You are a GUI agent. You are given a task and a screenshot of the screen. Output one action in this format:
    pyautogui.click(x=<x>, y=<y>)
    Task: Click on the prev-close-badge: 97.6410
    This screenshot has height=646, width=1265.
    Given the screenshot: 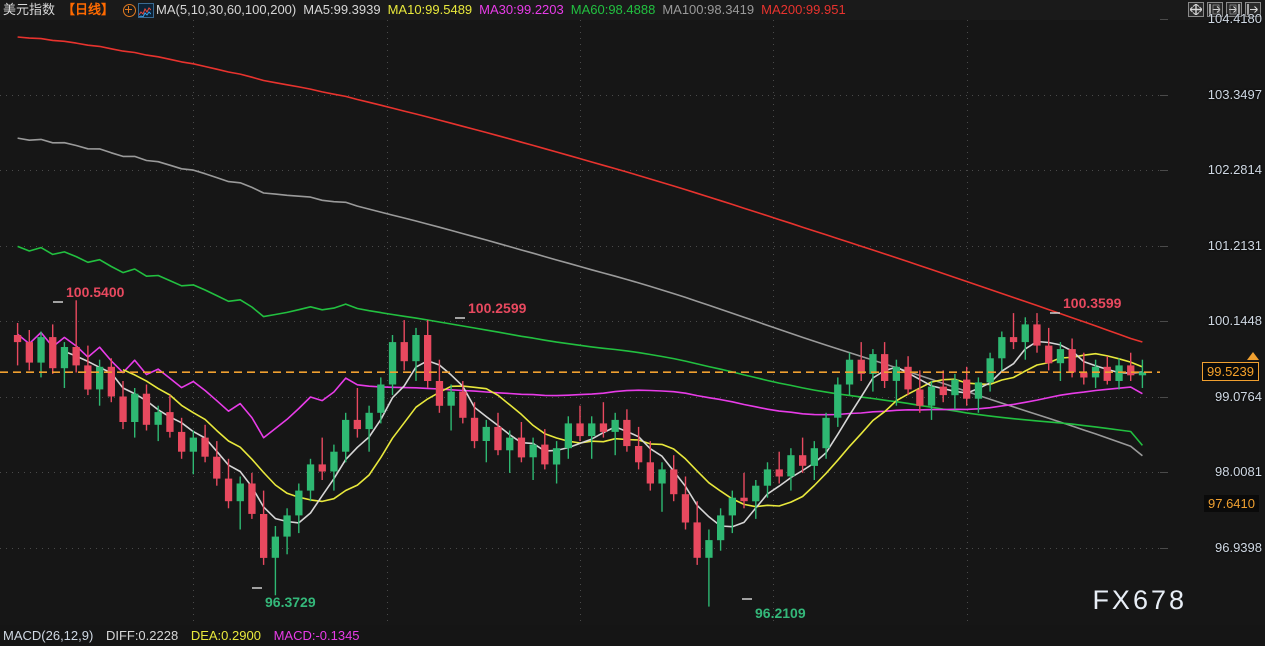 What is the action you would take?
    pyautogui.click(x=1231, y=504)
    